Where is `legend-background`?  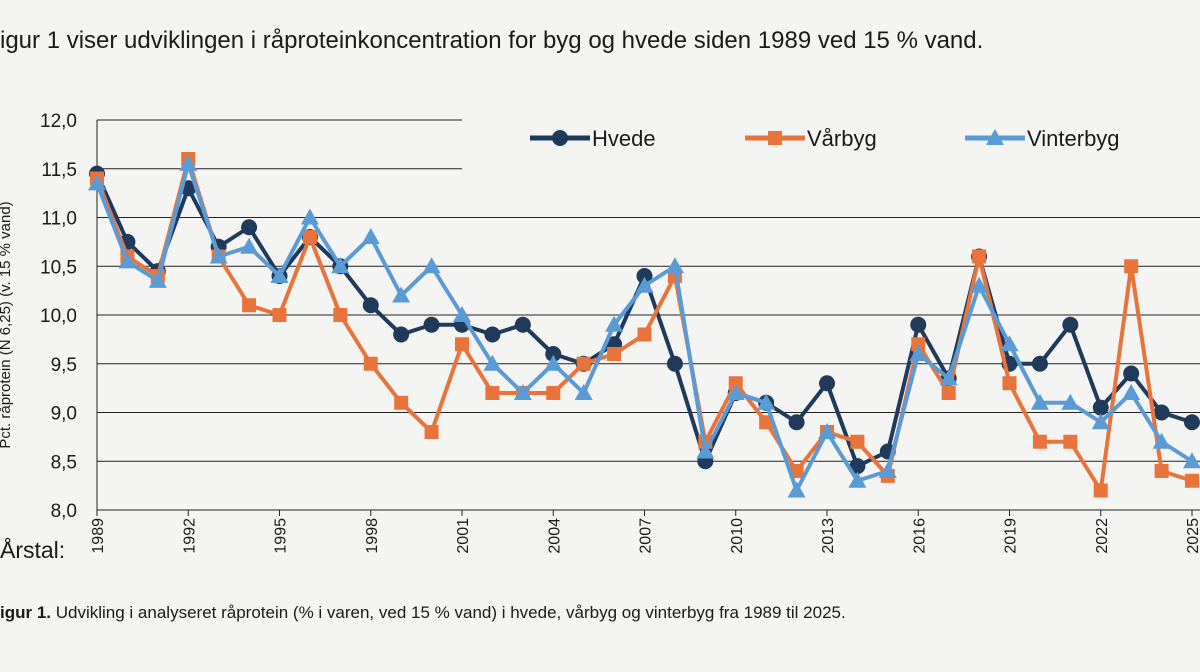 legend-background is located at coordinates (831, 148).